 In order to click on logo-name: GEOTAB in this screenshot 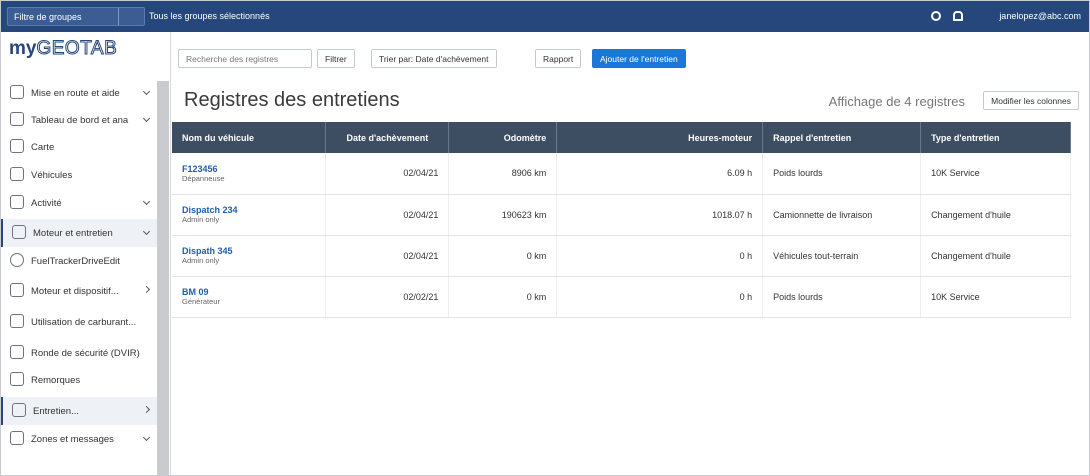, I will do `click(77, 49)`.